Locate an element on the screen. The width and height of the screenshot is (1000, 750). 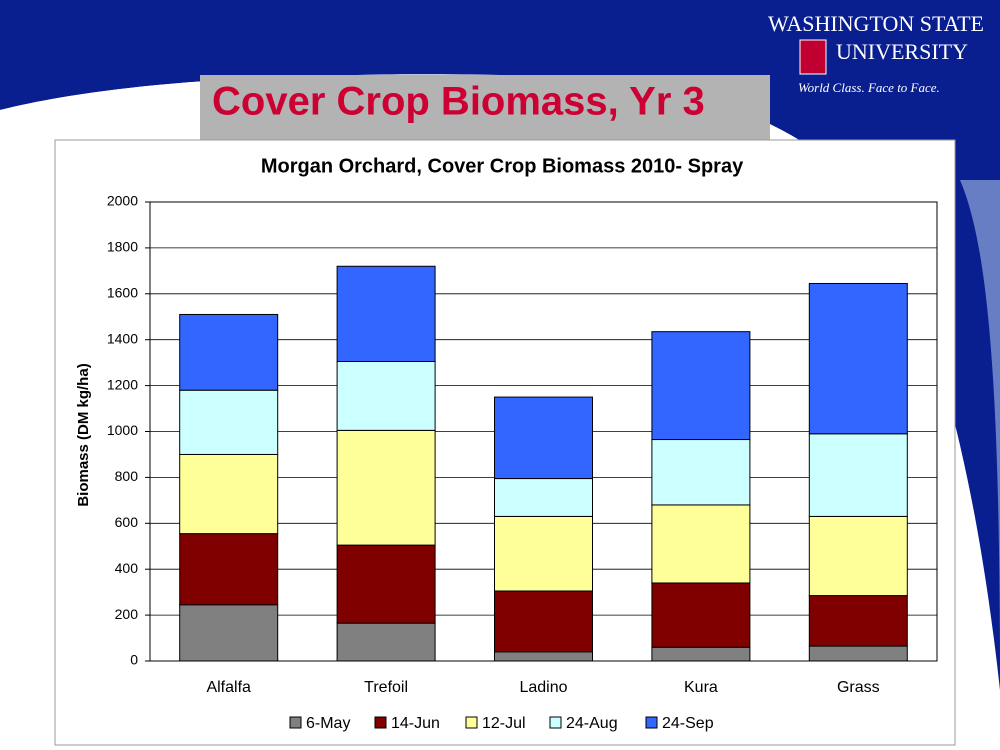
legend-label: 24-Sep is located at coordinates (688, 723).